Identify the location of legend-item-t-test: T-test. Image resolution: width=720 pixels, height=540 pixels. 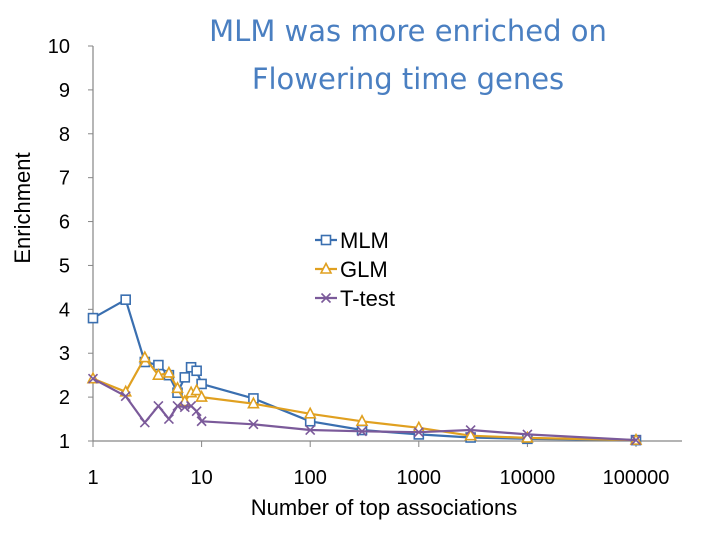
(355, 298).